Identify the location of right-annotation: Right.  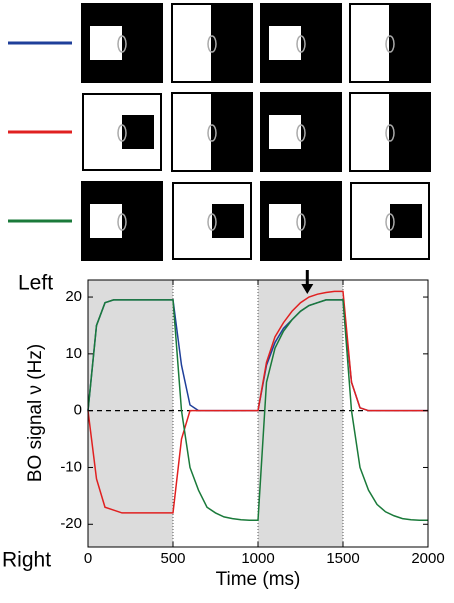
(26, 560).